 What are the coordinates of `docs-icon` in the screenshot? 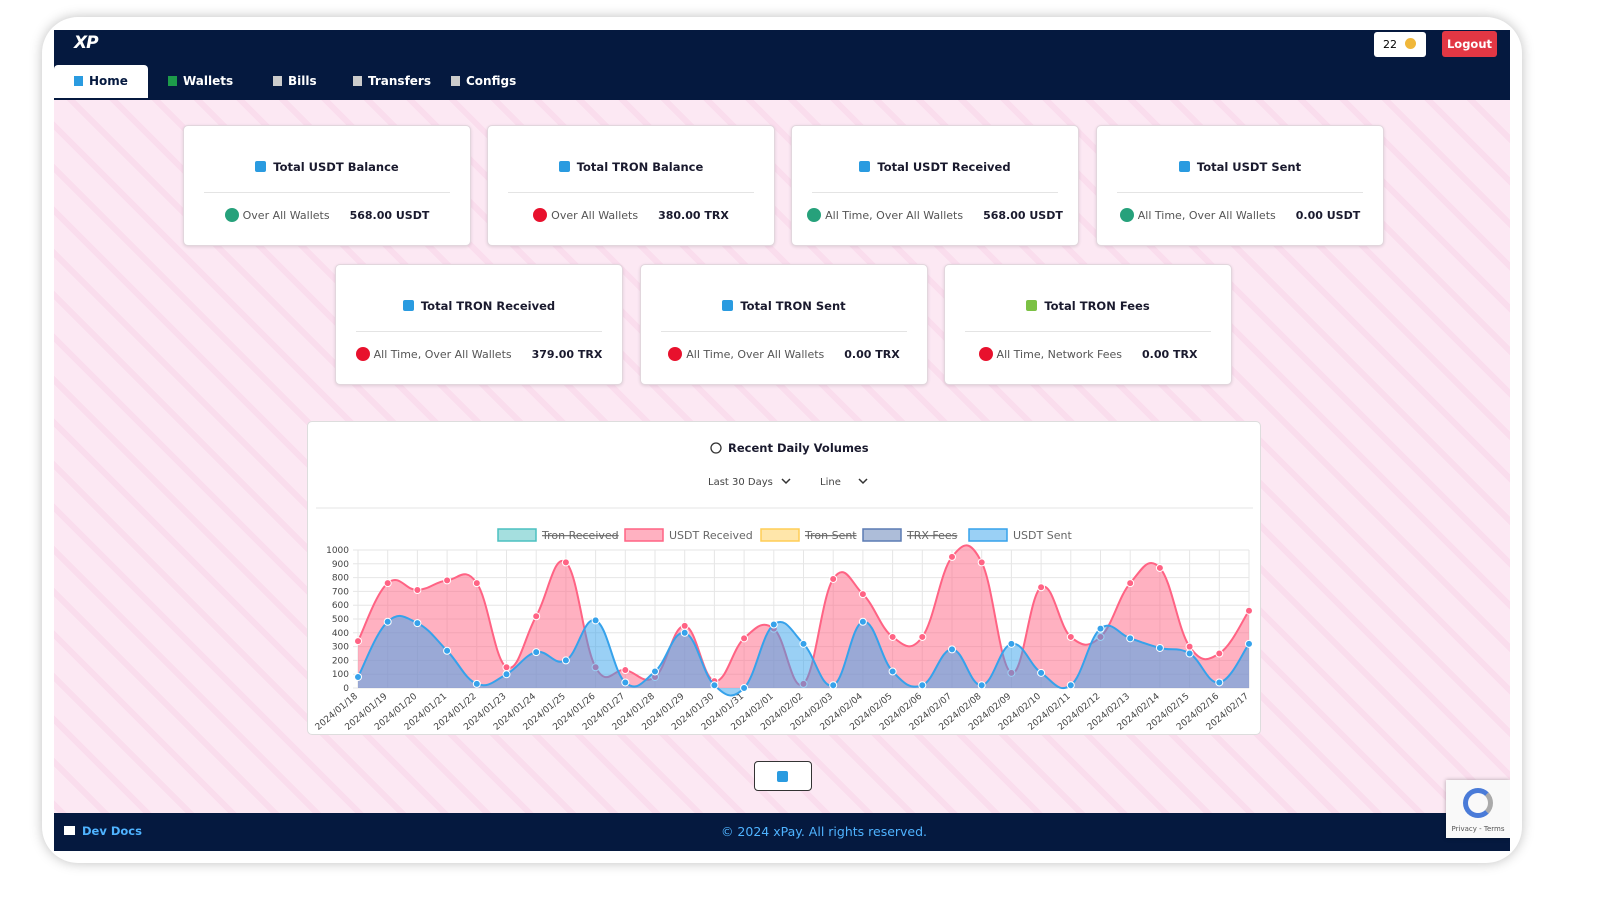 It's located at (69, 830).